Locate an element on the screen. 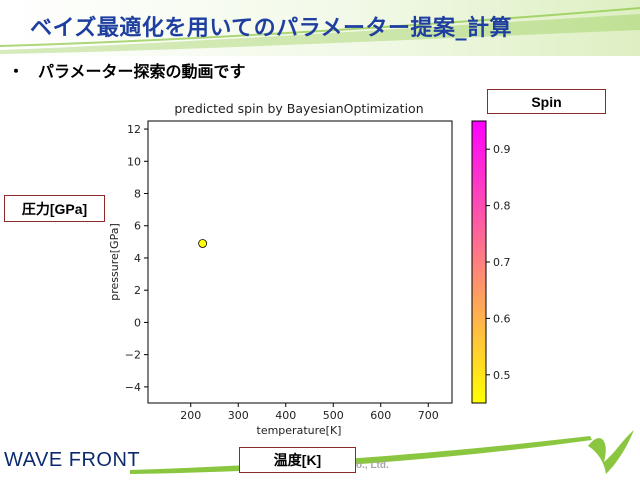 The height and width of the screenshot is (480, 640). colorbar-ticks: 0.5 0.6 0.7 0.8 0.9 is located at coordinates (498, 262).